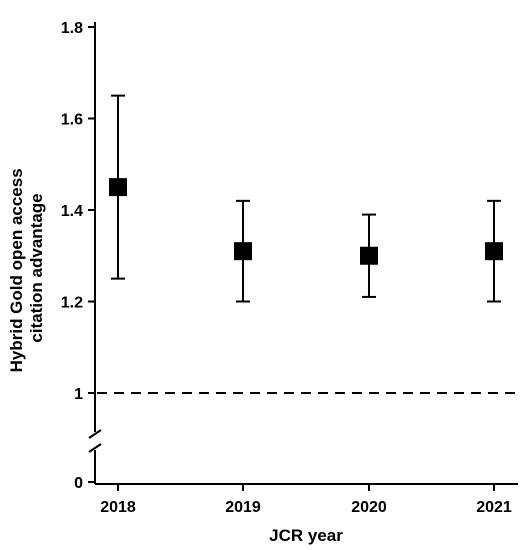  What do you see at coordinates (72, 120) in the screenshot?
I see `y-tick-label: 1.6` at bounding box center [72, 120].